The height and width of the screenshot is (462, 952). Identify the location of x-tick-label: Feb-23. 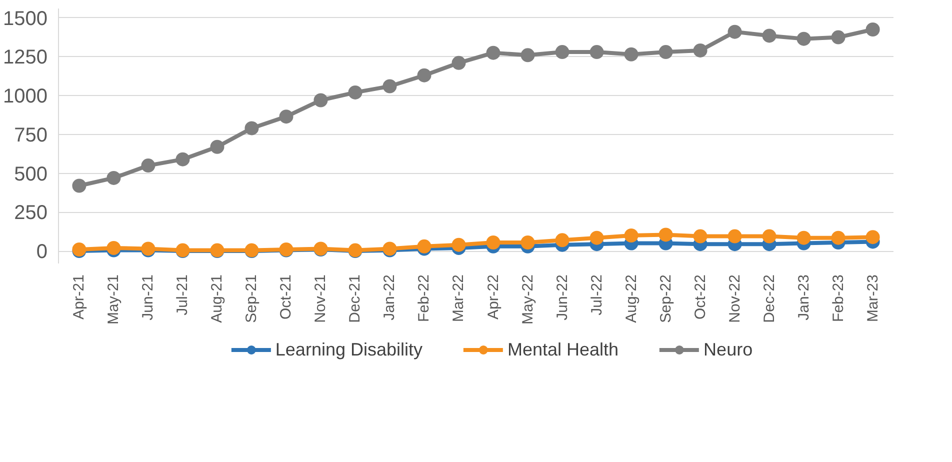
(838, 298).